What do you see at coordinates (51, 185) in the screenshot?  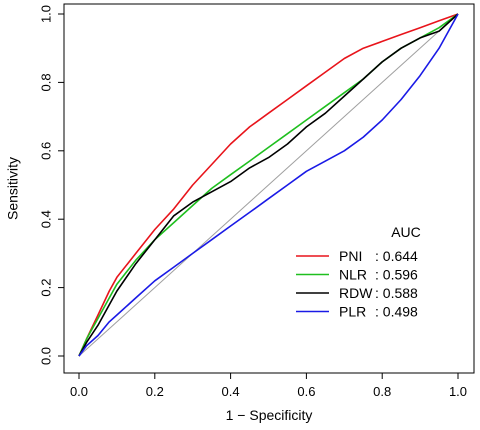 I see `y-axis: 0.0 0.2 0.4 0.6 0.8 1.0` at bounding box center [51, 185].